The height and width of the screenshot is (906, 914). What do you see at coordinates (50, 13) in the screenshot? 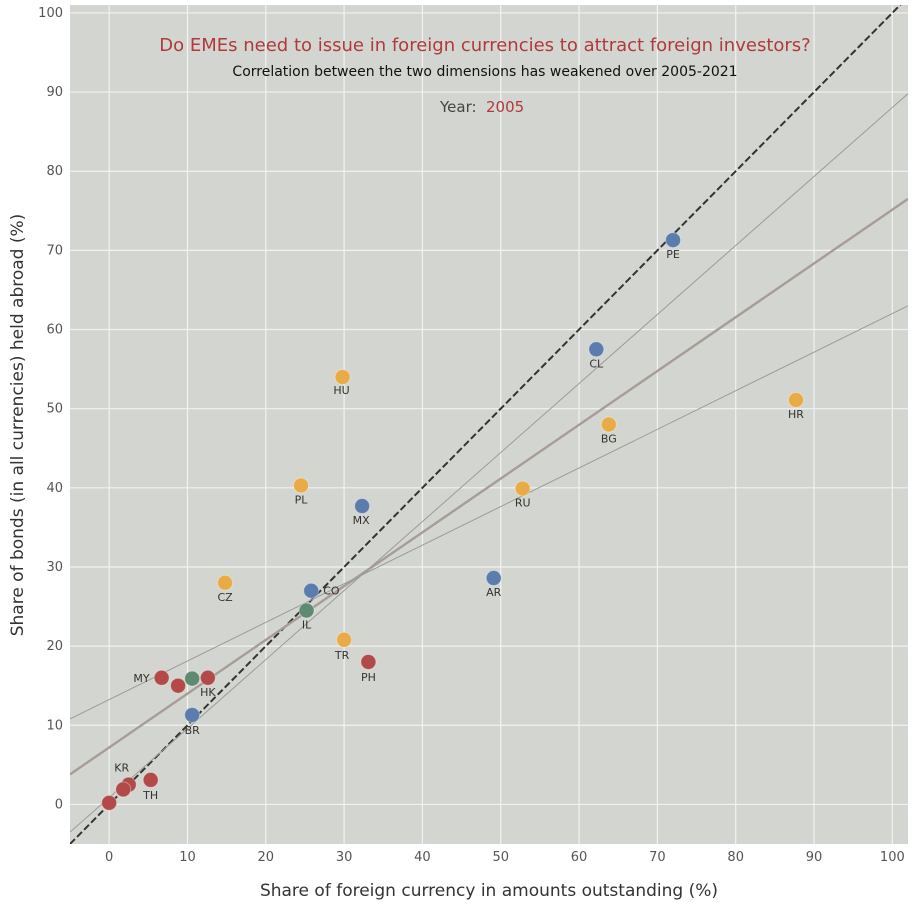
I see `y-tick-label: 100` at bounding box center [50, 13].